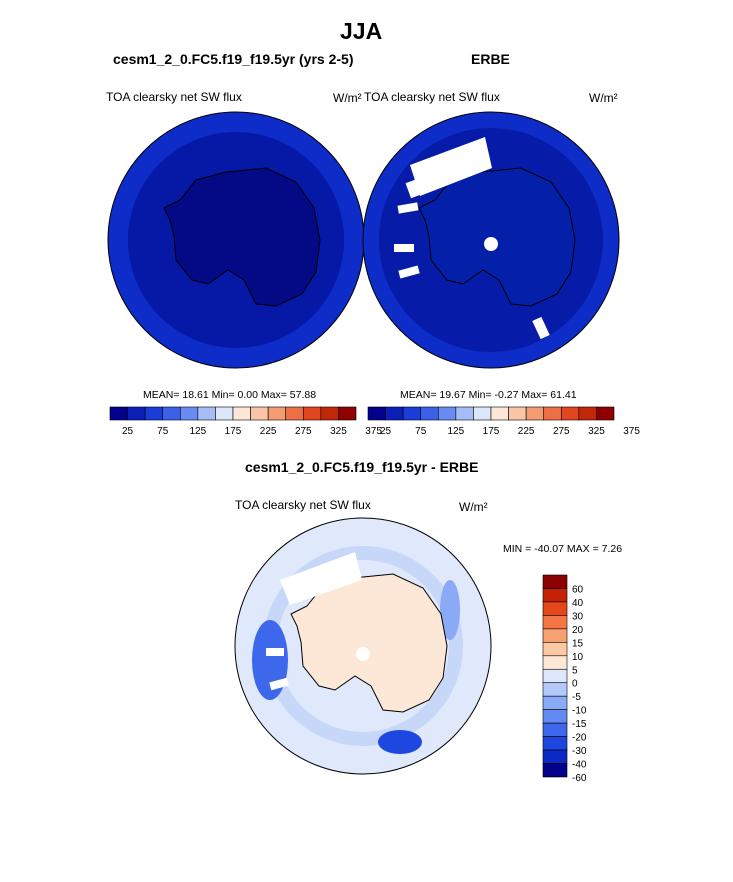  Describe the element at coordinates (456, 431) in the screenshot. I see `right-colorbar-tick-label: 125` at that location.